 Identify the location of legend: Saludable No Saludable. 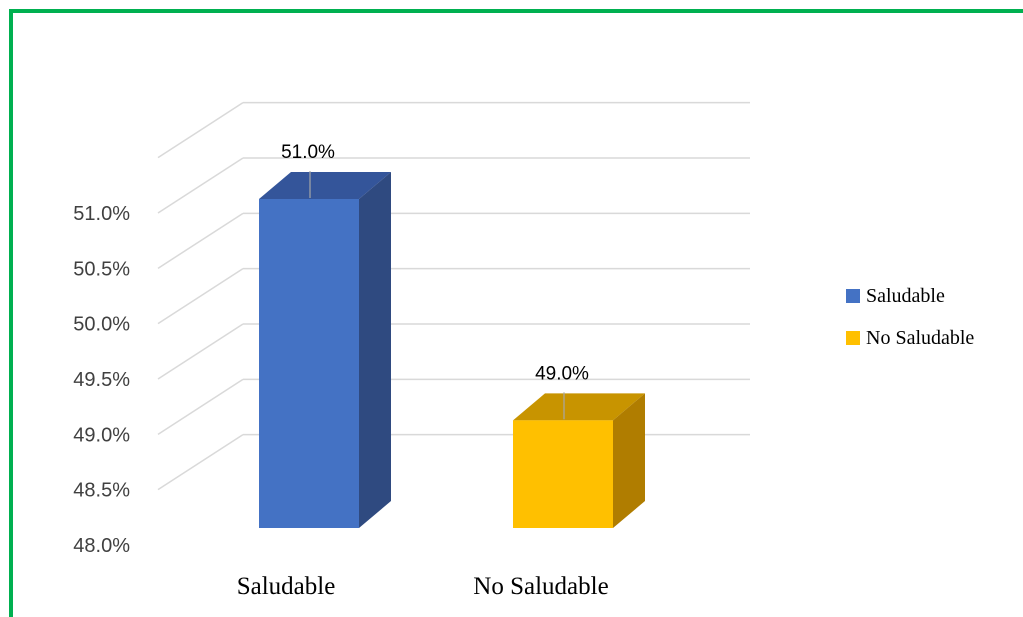
(910, 324).